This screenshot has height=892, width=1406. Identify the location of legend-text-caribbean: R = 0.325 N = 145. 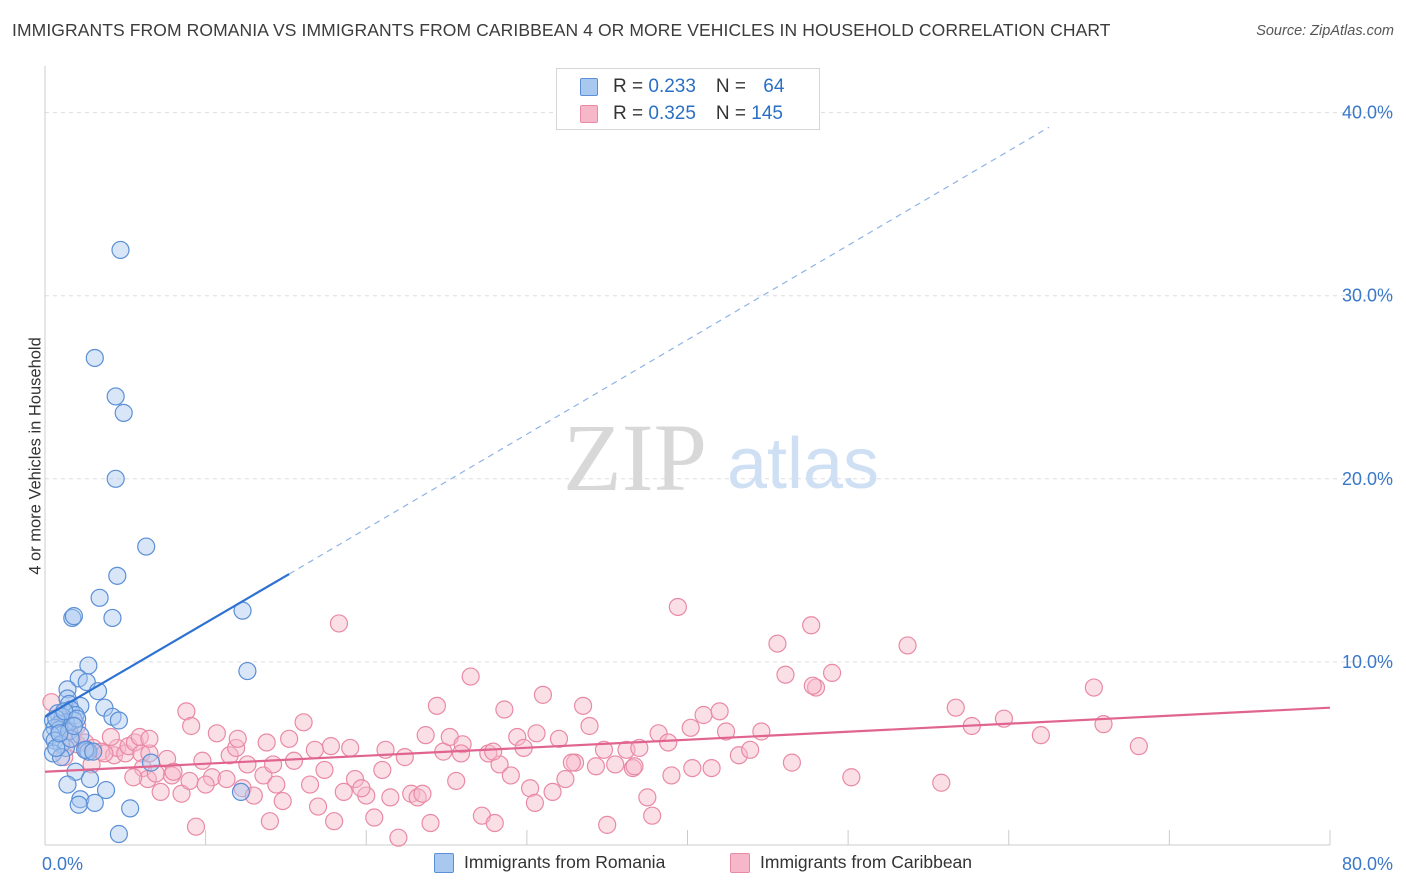
(698, 114).